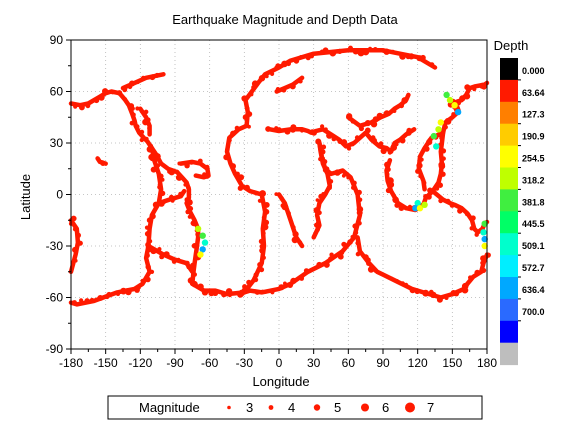 The width and height of the screenshot is (570, 444). What do you see at coordinates (295, 407) in the screenshot?
I see `magnitude-legend: Magnitude 3 4 5 6 7` at bounding box center [295, 407].